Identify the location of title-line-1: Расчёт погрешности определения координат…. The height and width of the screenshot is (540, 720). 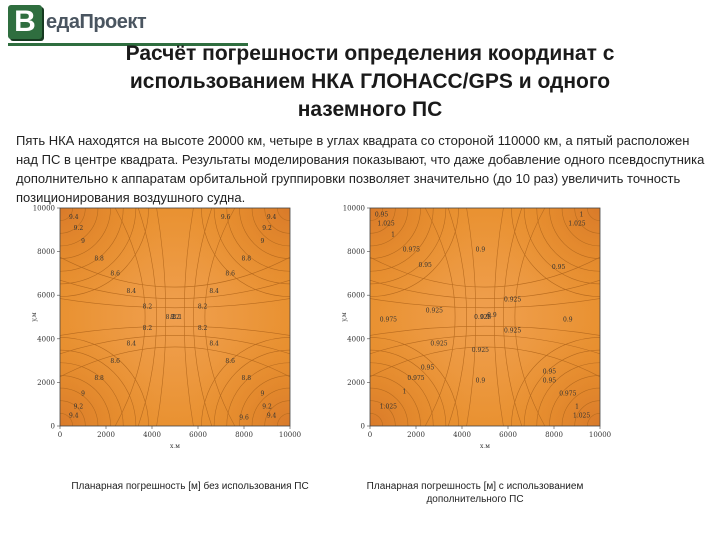
(370, 53).